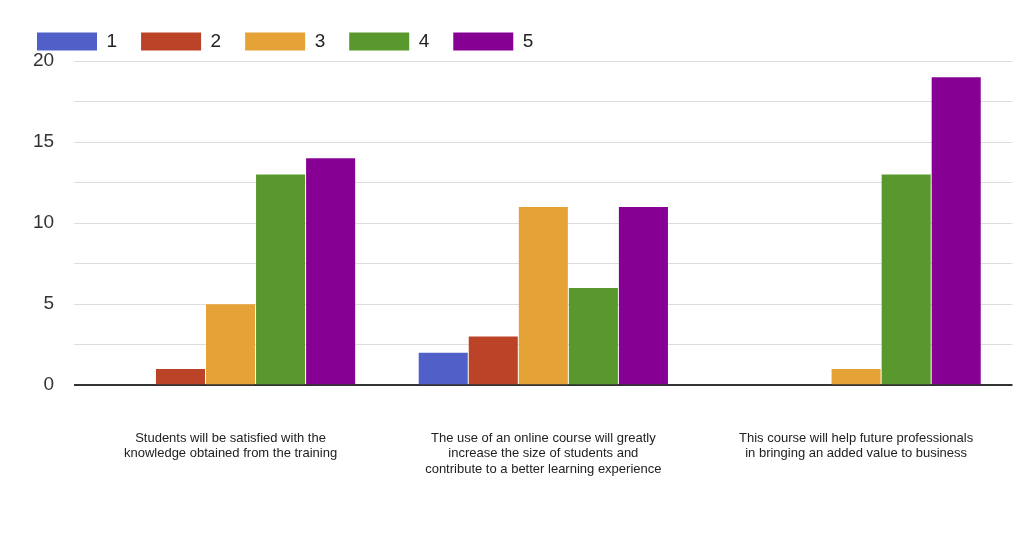  Describe the element at coordinates (216, 40) in the screenshot. I see `legend-label: 2` at that location.